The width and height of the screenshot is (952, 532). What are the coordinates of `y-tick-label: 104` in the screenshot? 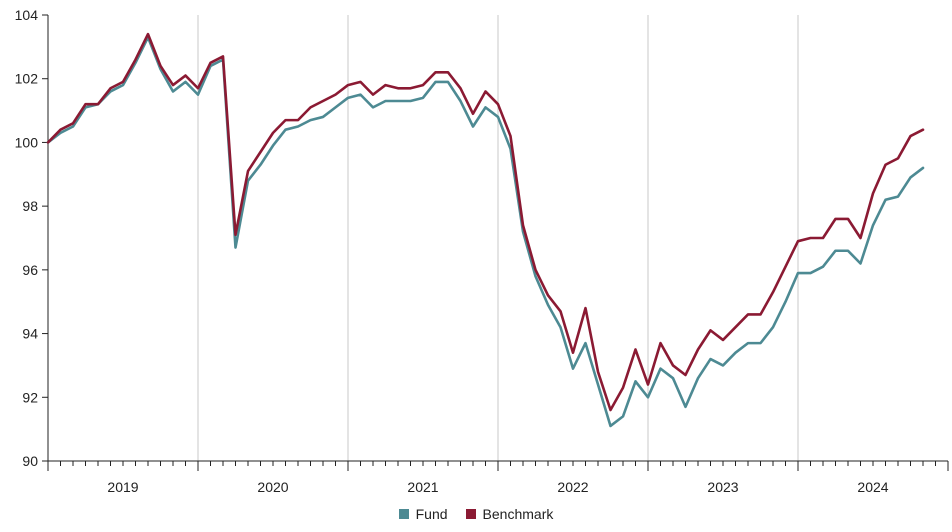 It's located at (27, 15).